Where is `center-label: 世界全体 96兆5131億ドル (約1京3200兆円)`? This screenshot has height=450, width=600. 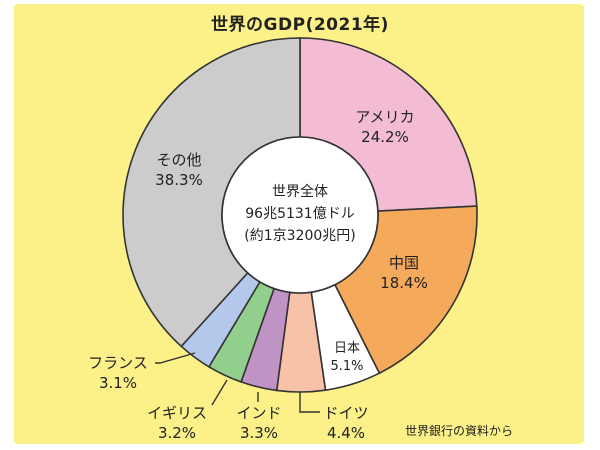 center-label: 世界全体 96兆5131億ドル (約1京3200兆円) is located at coordinates (299, 213).